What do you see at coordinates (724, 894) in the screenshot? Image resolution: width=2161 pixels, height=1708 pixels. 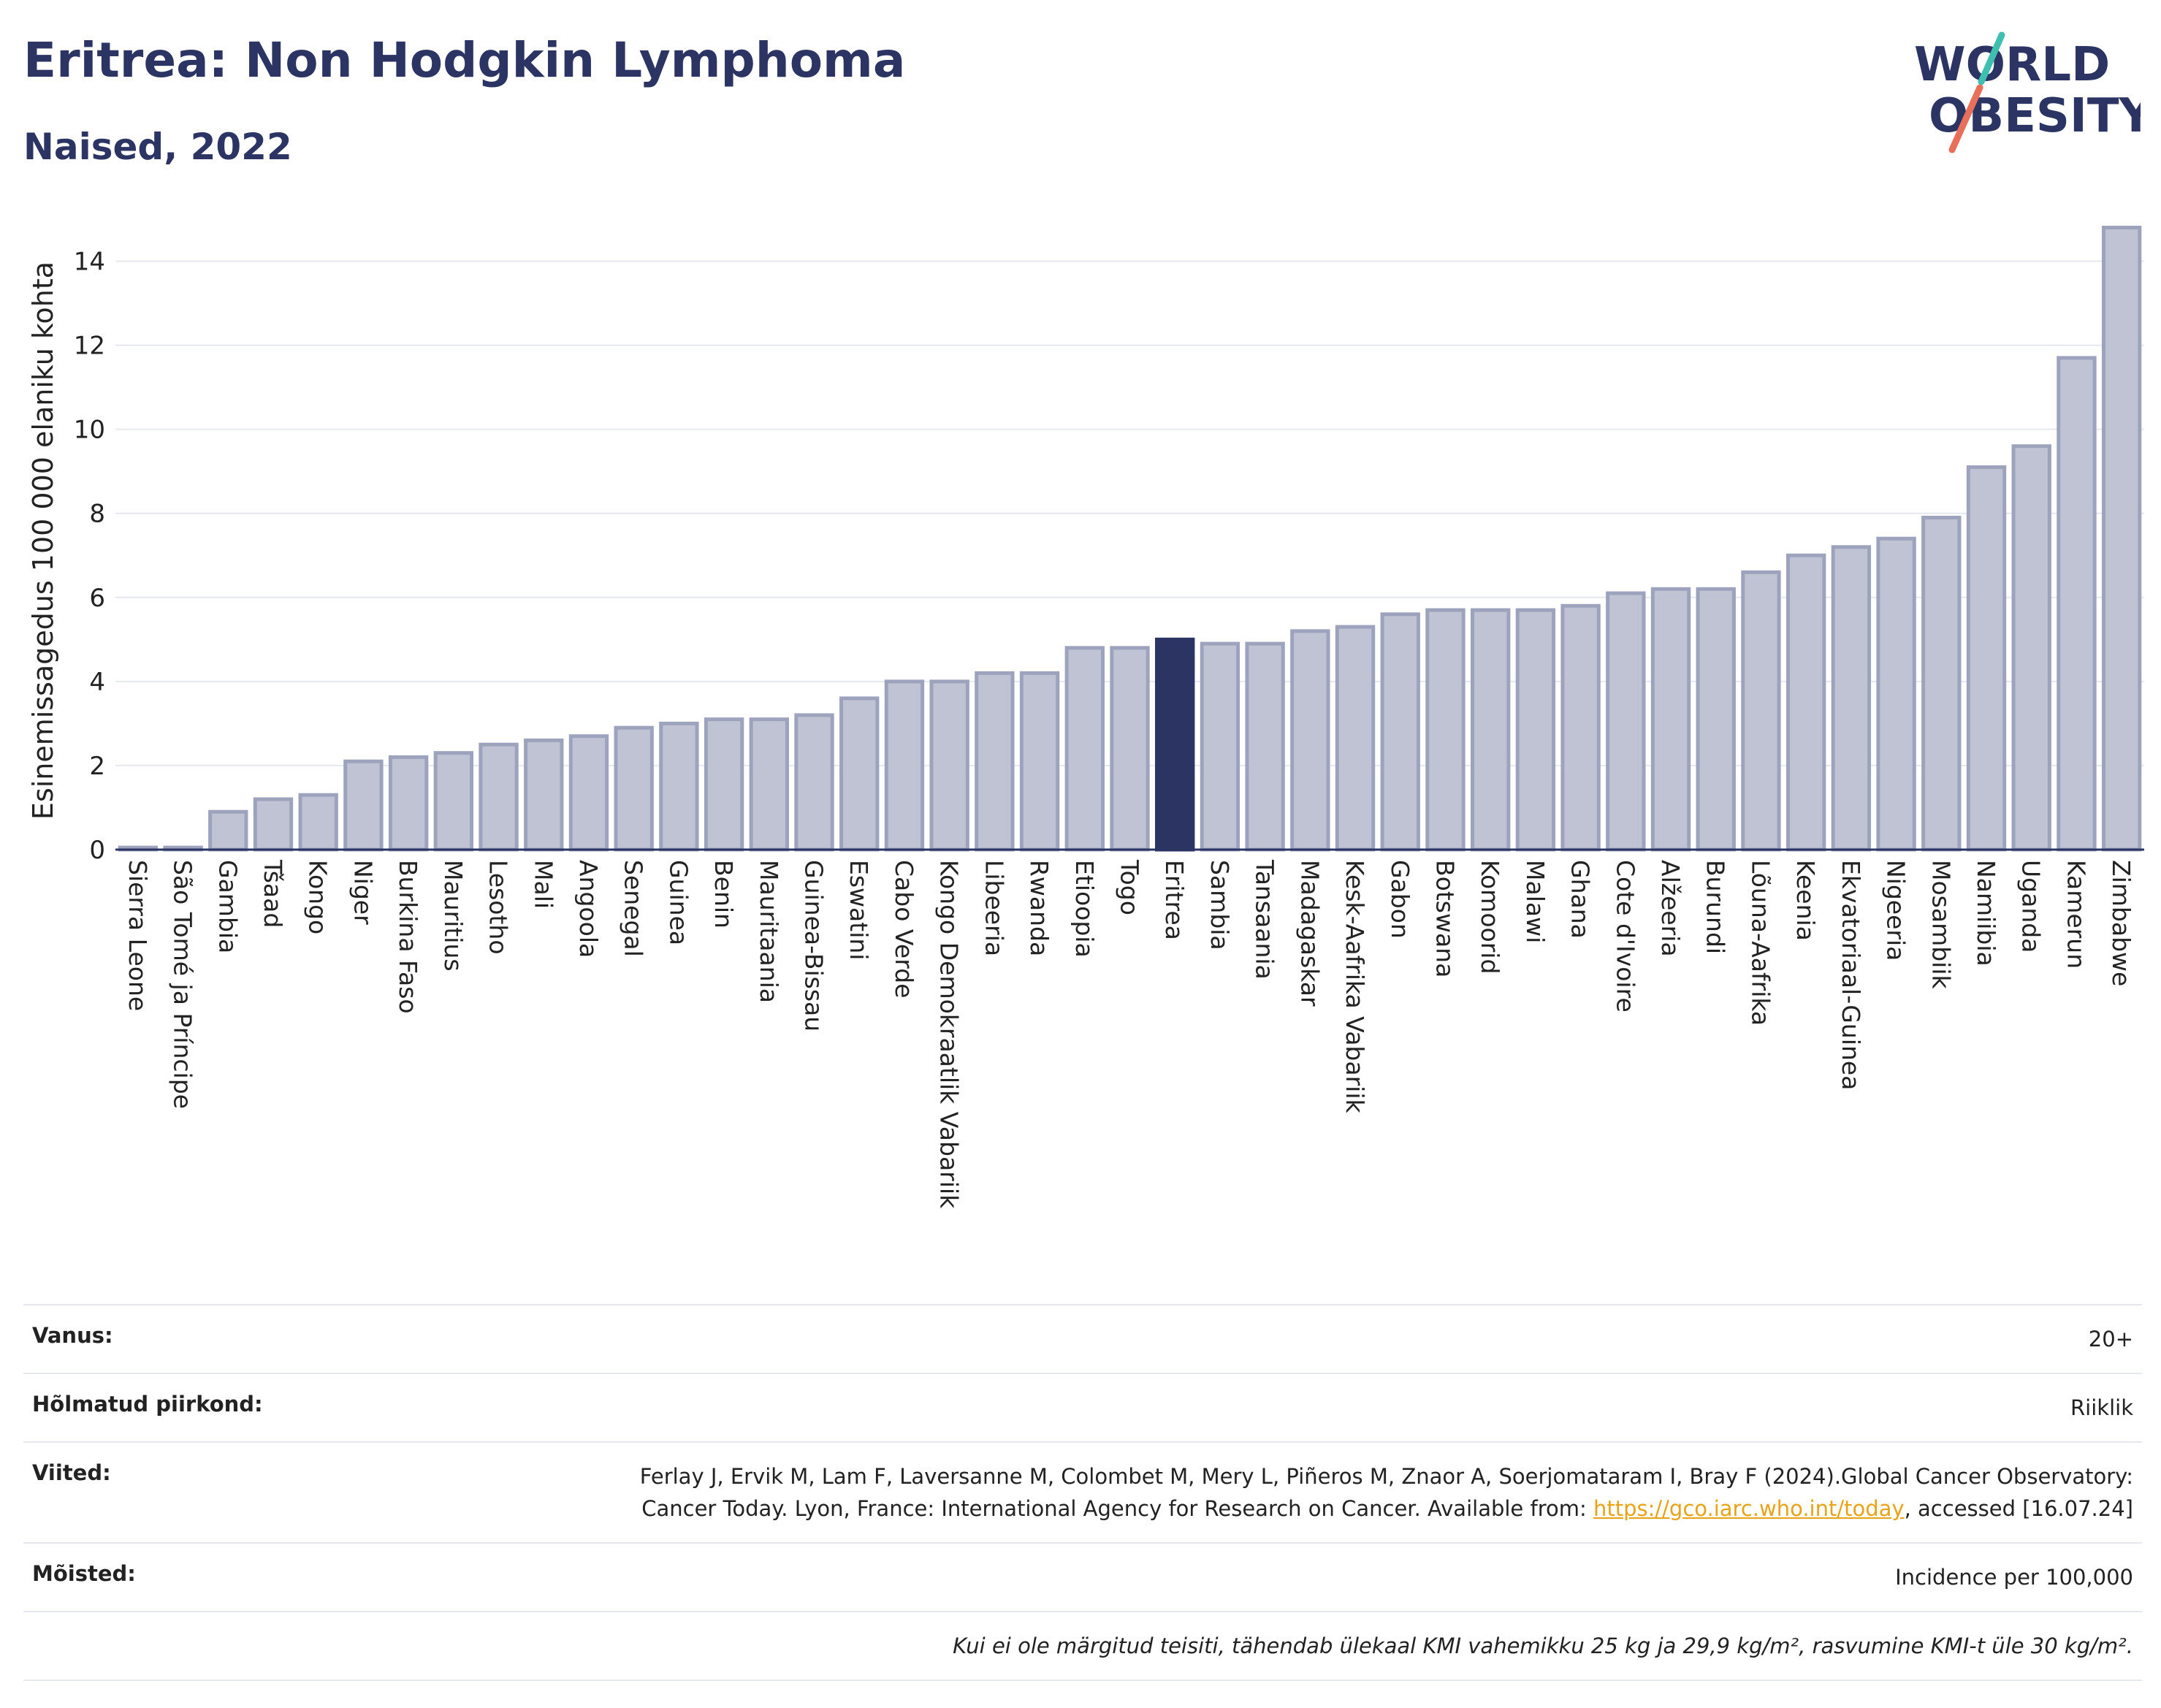 I see `x-tick-label: Benin` at bounding box center [724, 894].